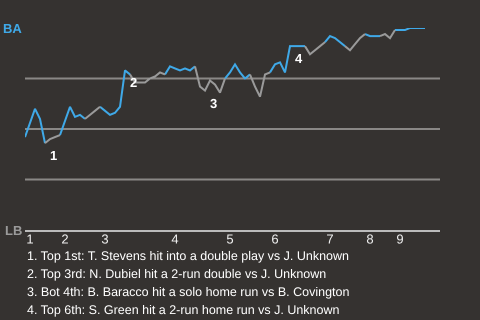  Describe the element at coordinates (370, 239) in the screenshot. I see `x-tick-label: 8` at that location.